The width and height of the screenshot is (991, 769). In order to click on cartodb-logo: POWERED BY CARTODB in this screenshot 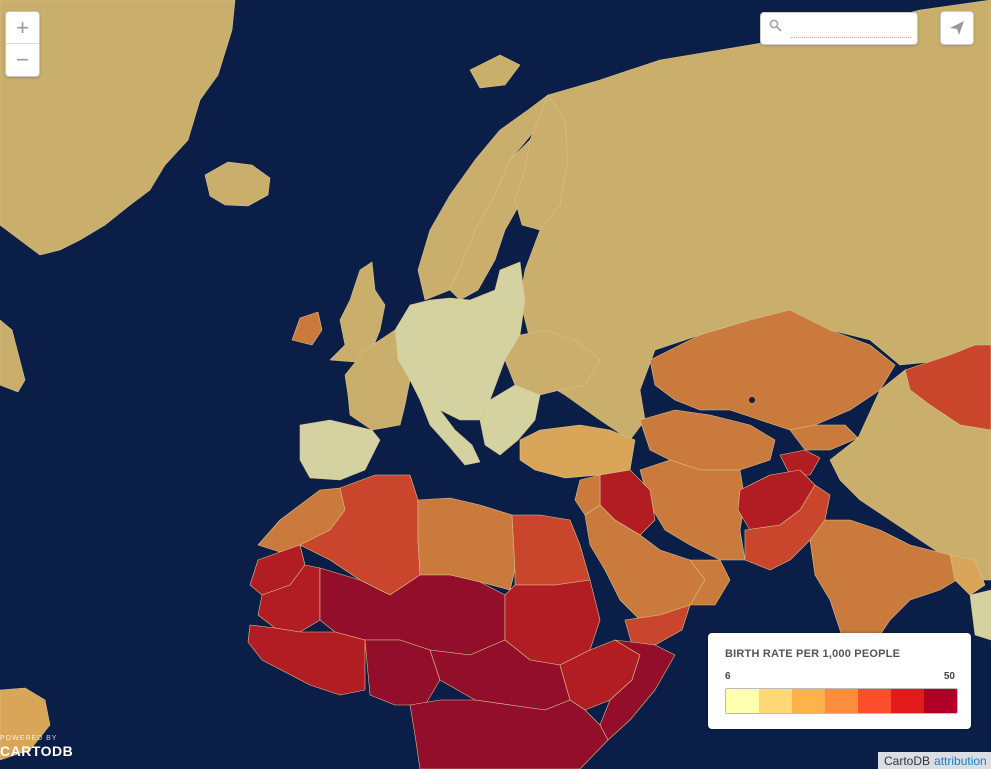, I will do `click(36, 747)`.